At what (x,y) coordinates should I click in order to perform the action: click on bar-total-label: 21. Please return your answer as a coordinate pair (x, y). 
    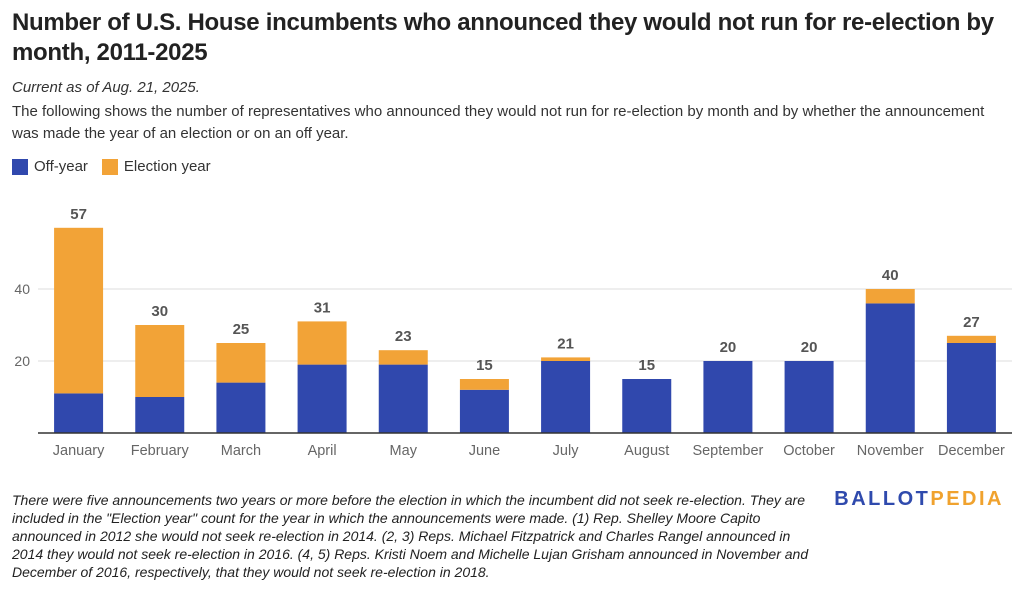
    Looking at the image, I should click on (565, 343).